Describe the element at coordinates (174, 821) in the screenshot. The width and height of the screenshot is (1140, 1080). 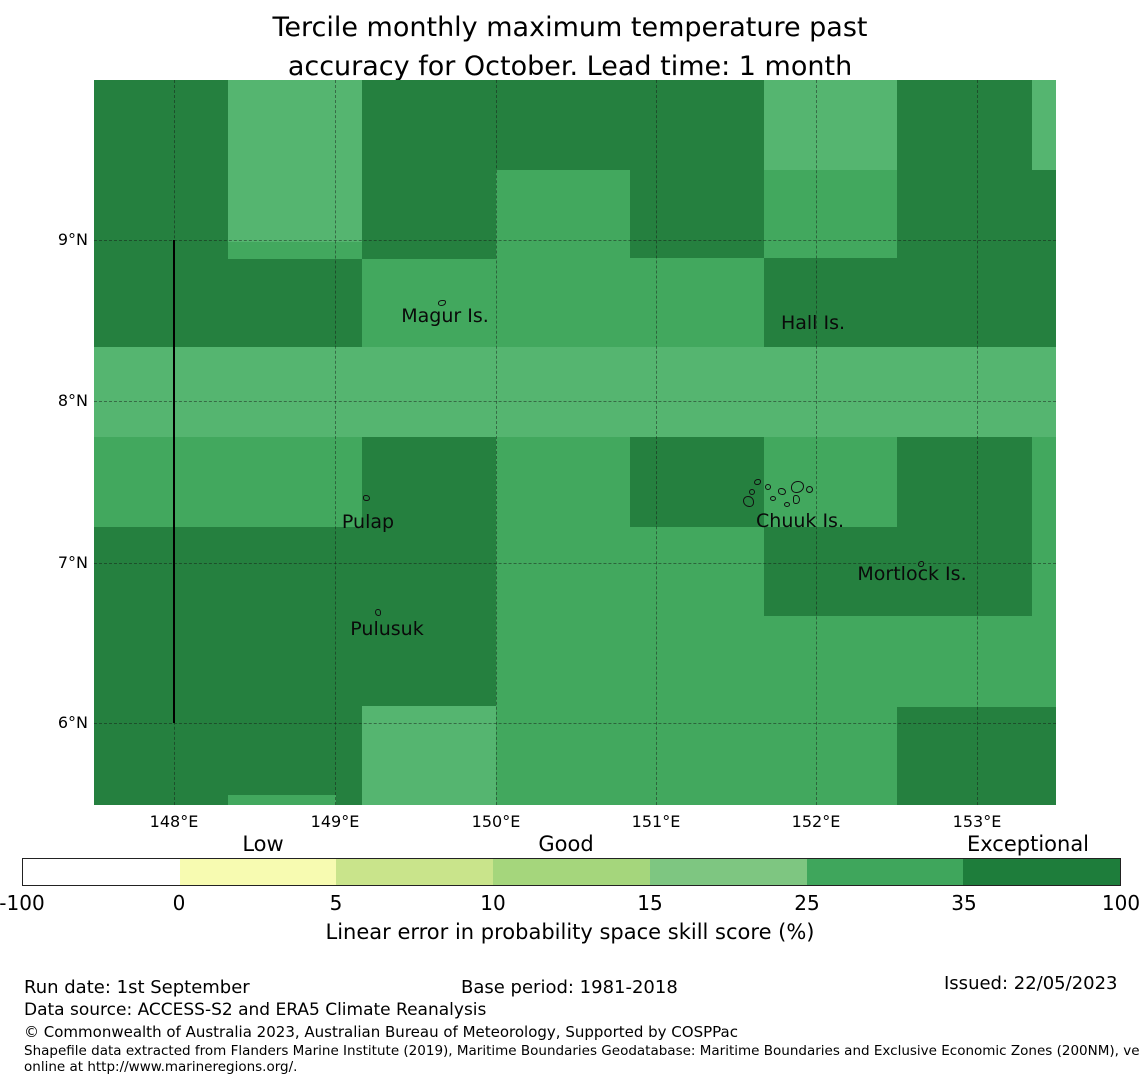
I see `longitude-tick-label: 148°E` at that location.